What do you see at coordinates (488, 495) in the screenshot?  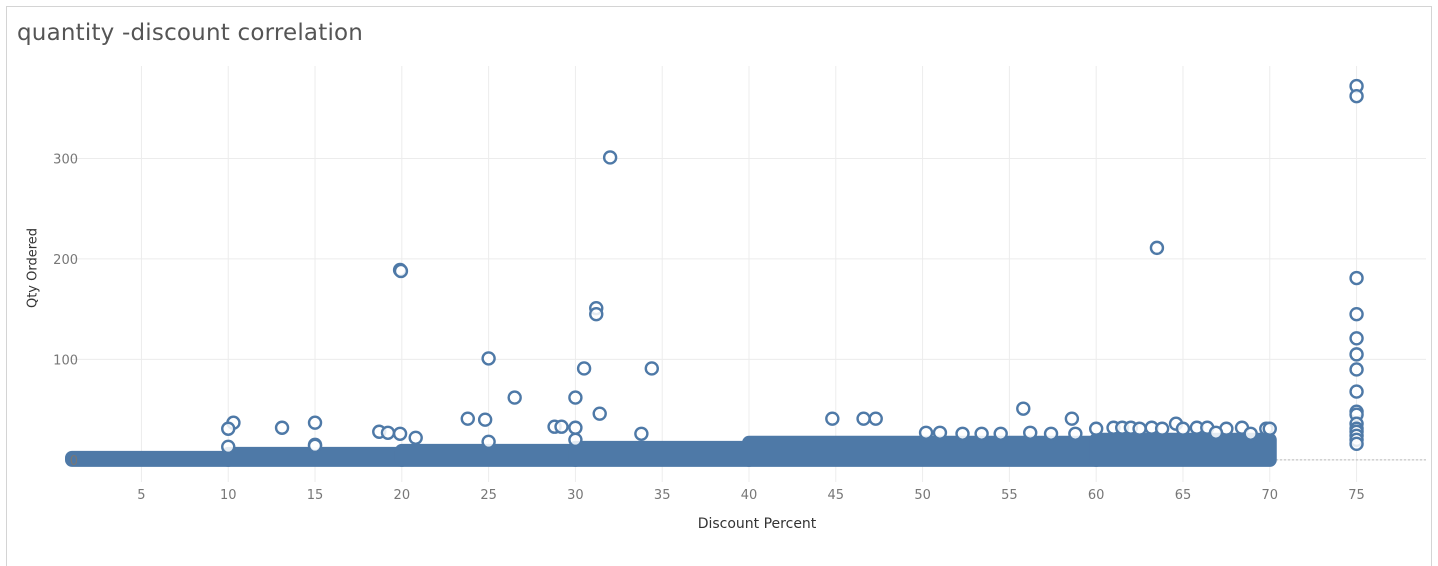 I see `x-tick-label: 25` at bounding box center [488, 495].